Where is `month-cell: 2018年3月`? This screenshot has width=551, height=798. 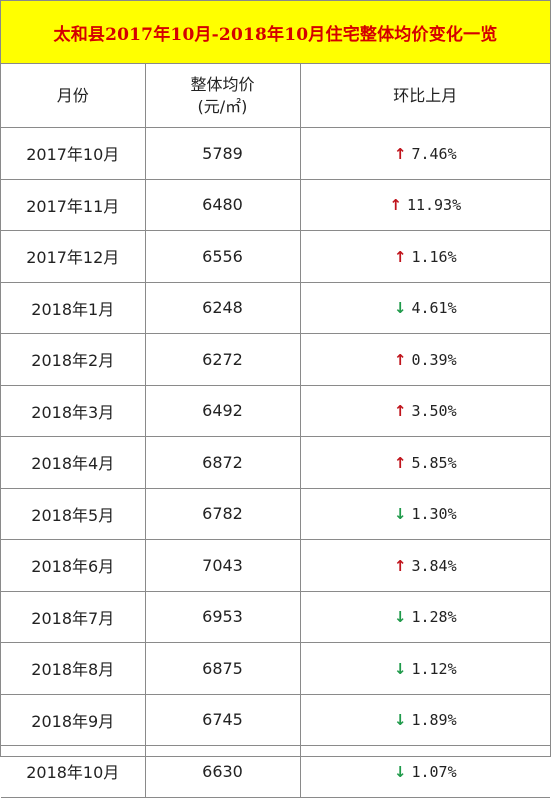 month-cell: 2018年3月 is located at coordinates (73, 410).